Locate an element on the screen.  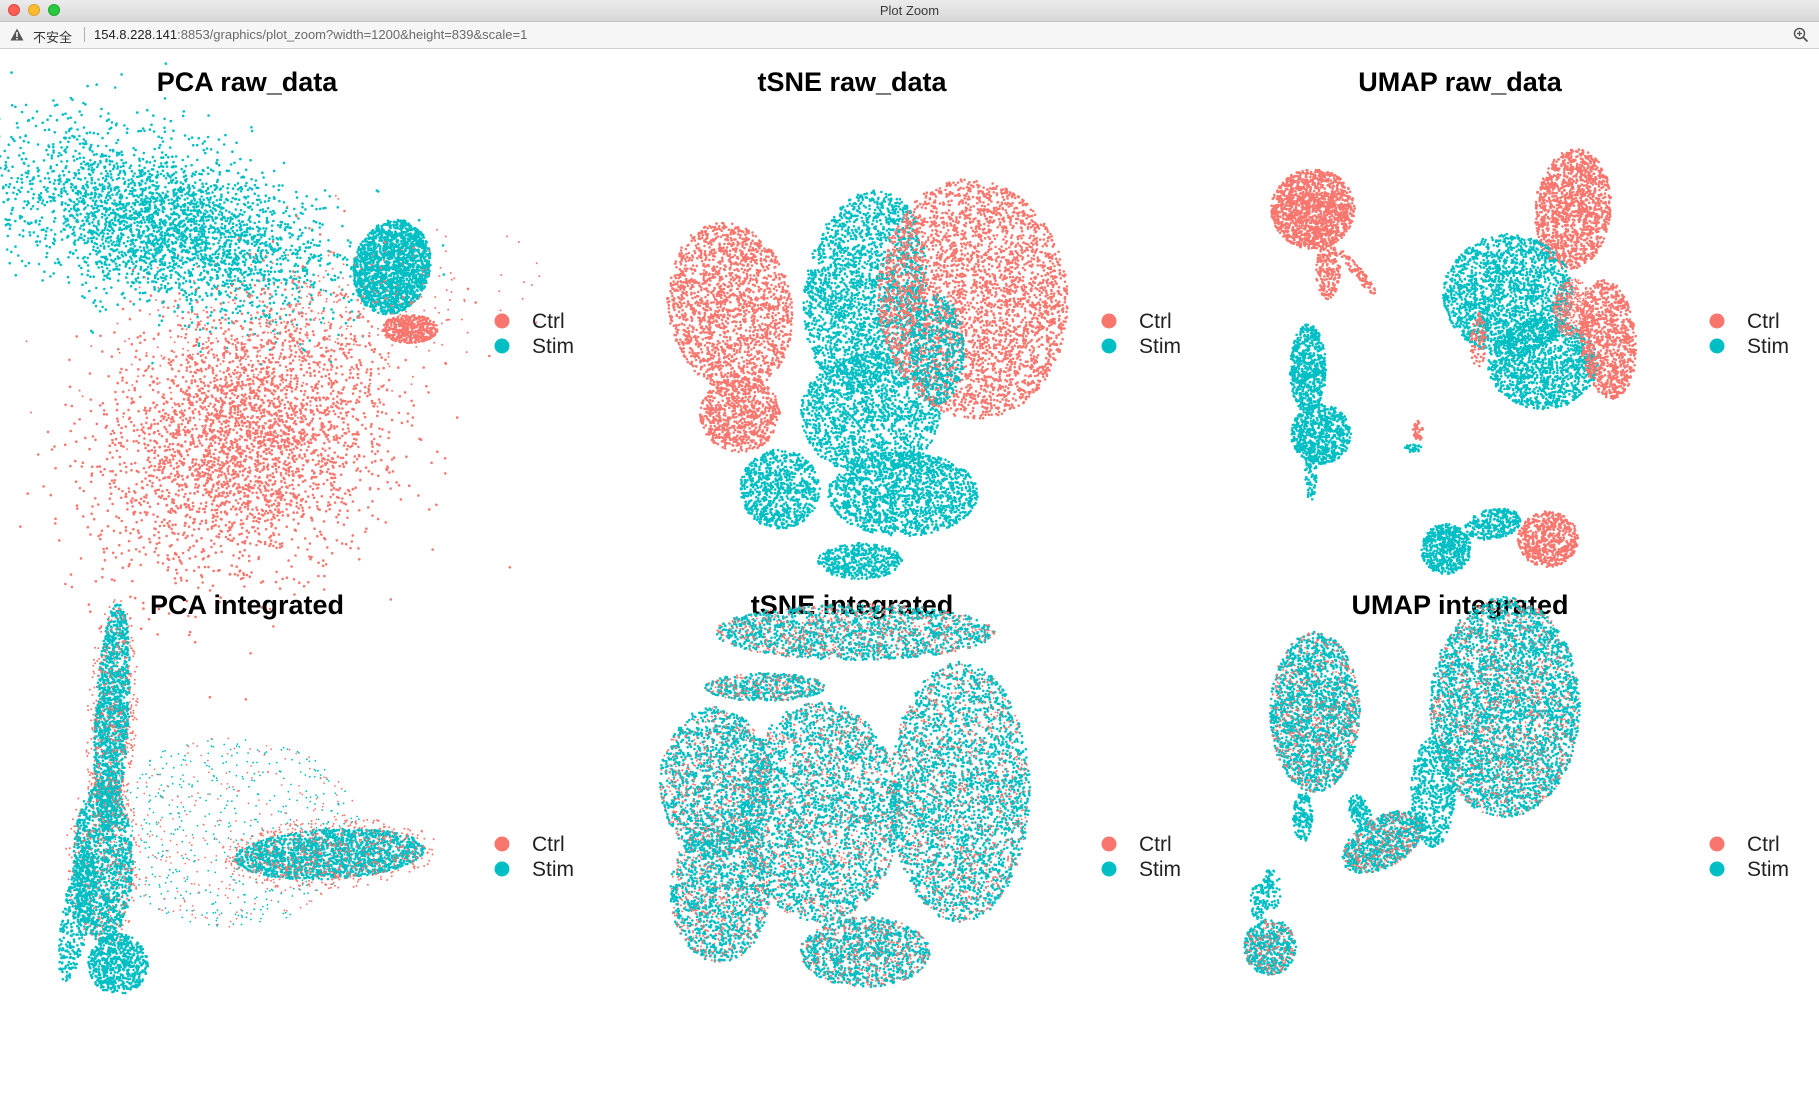
minimize-window-button is located at coordinates (34, 10).